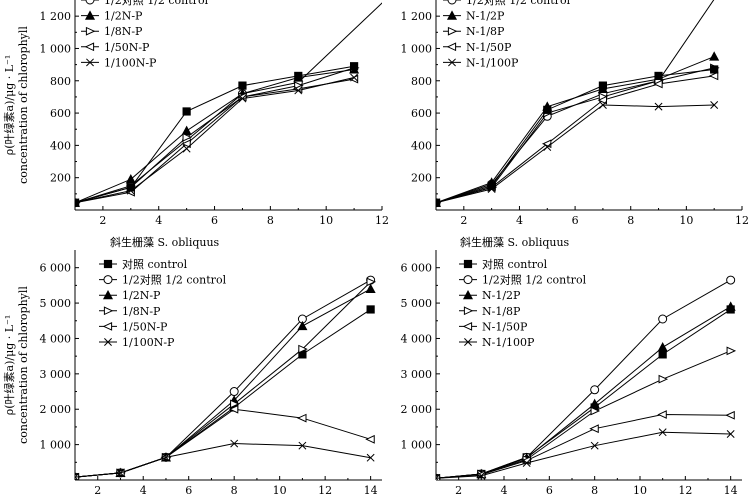 The height and width of the screenshot is (500, 750). Describe the element at coordinates (112, 31) in the screenshot. I see `legend-item: 1/8N-P` at that location.